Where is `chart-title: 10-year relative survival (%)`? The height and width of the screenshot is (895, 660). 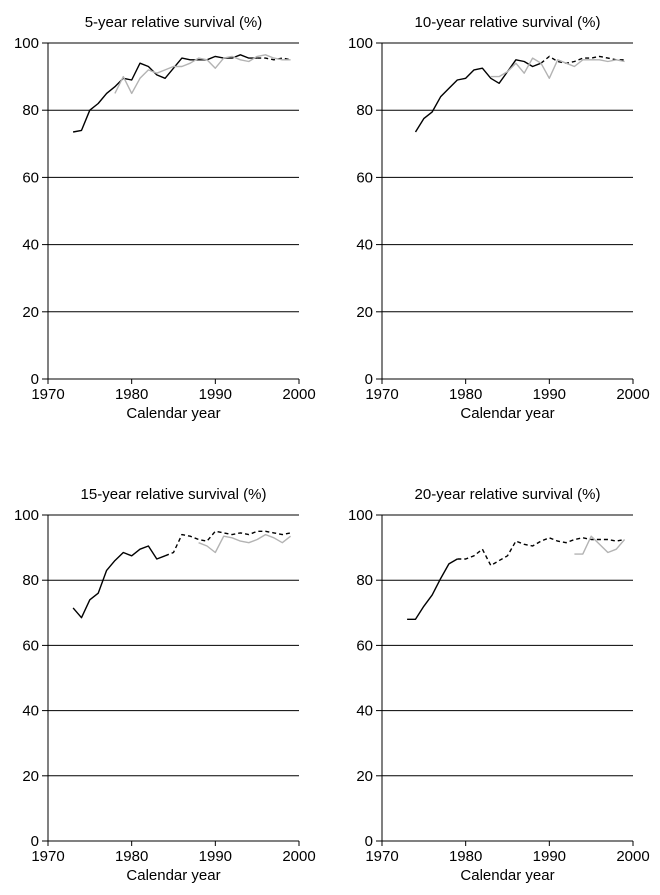
chart-title: 10-year relative survival (%) is located at coordinates (508, 22).